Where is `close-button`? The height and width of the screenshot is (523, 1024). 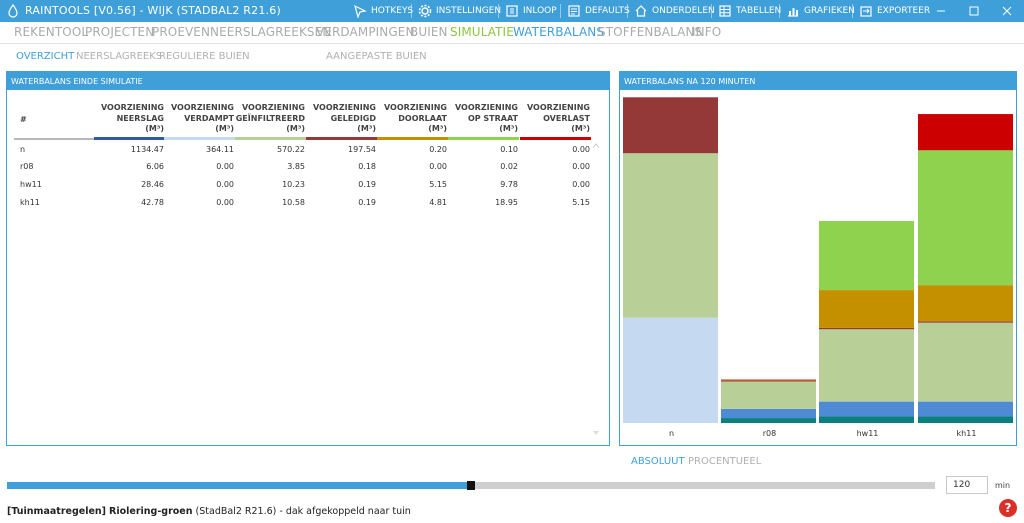 close-button is located at coordinates (1007, 11).